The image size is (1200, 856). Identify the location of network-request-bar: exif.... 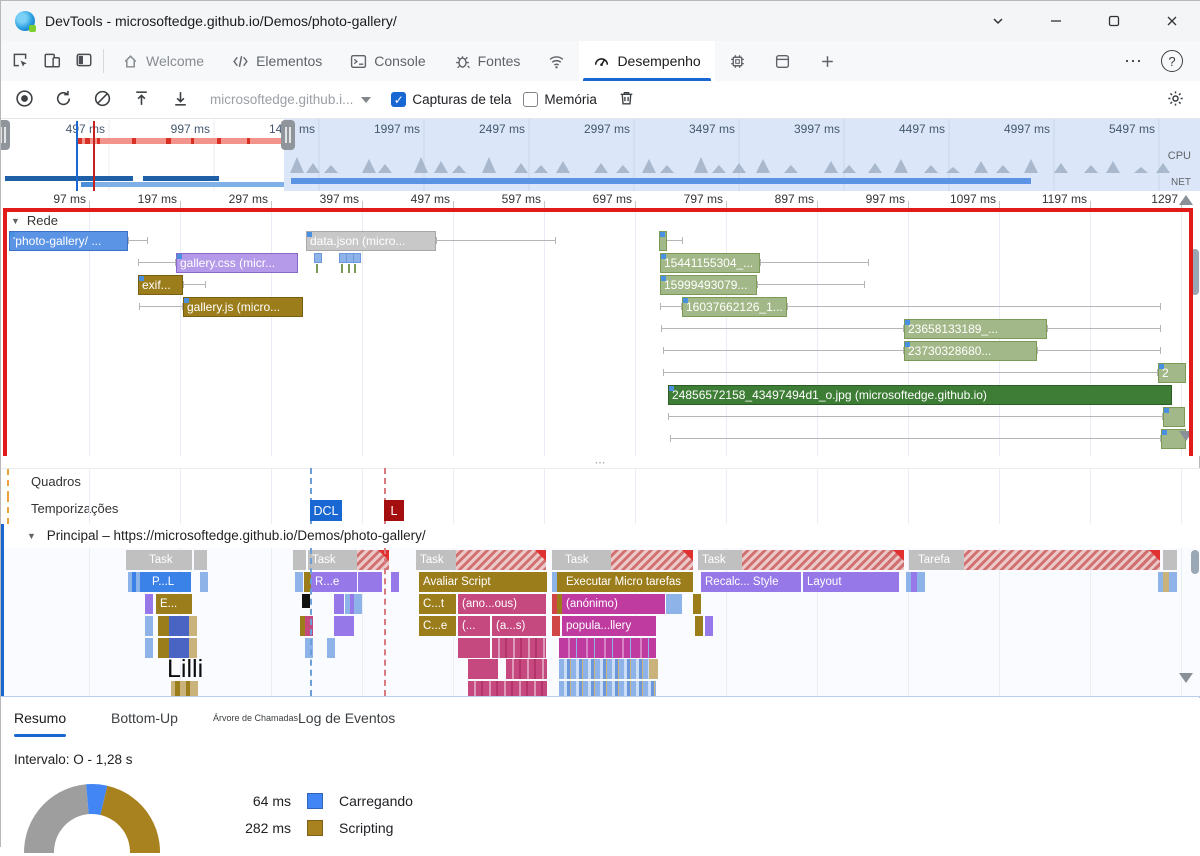
(160, 285).